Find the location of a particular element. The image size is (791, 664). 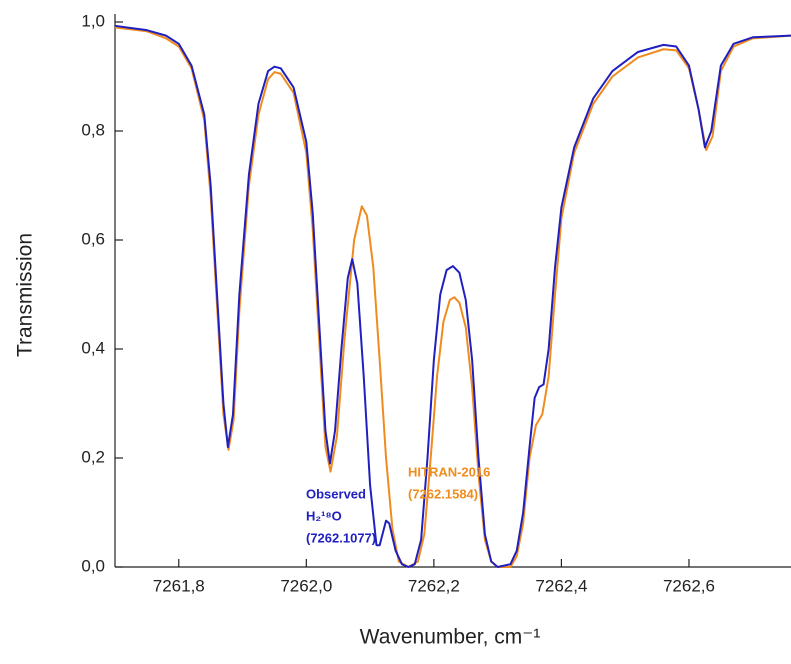

annotation: Observed is located at coordinates (336, 493).